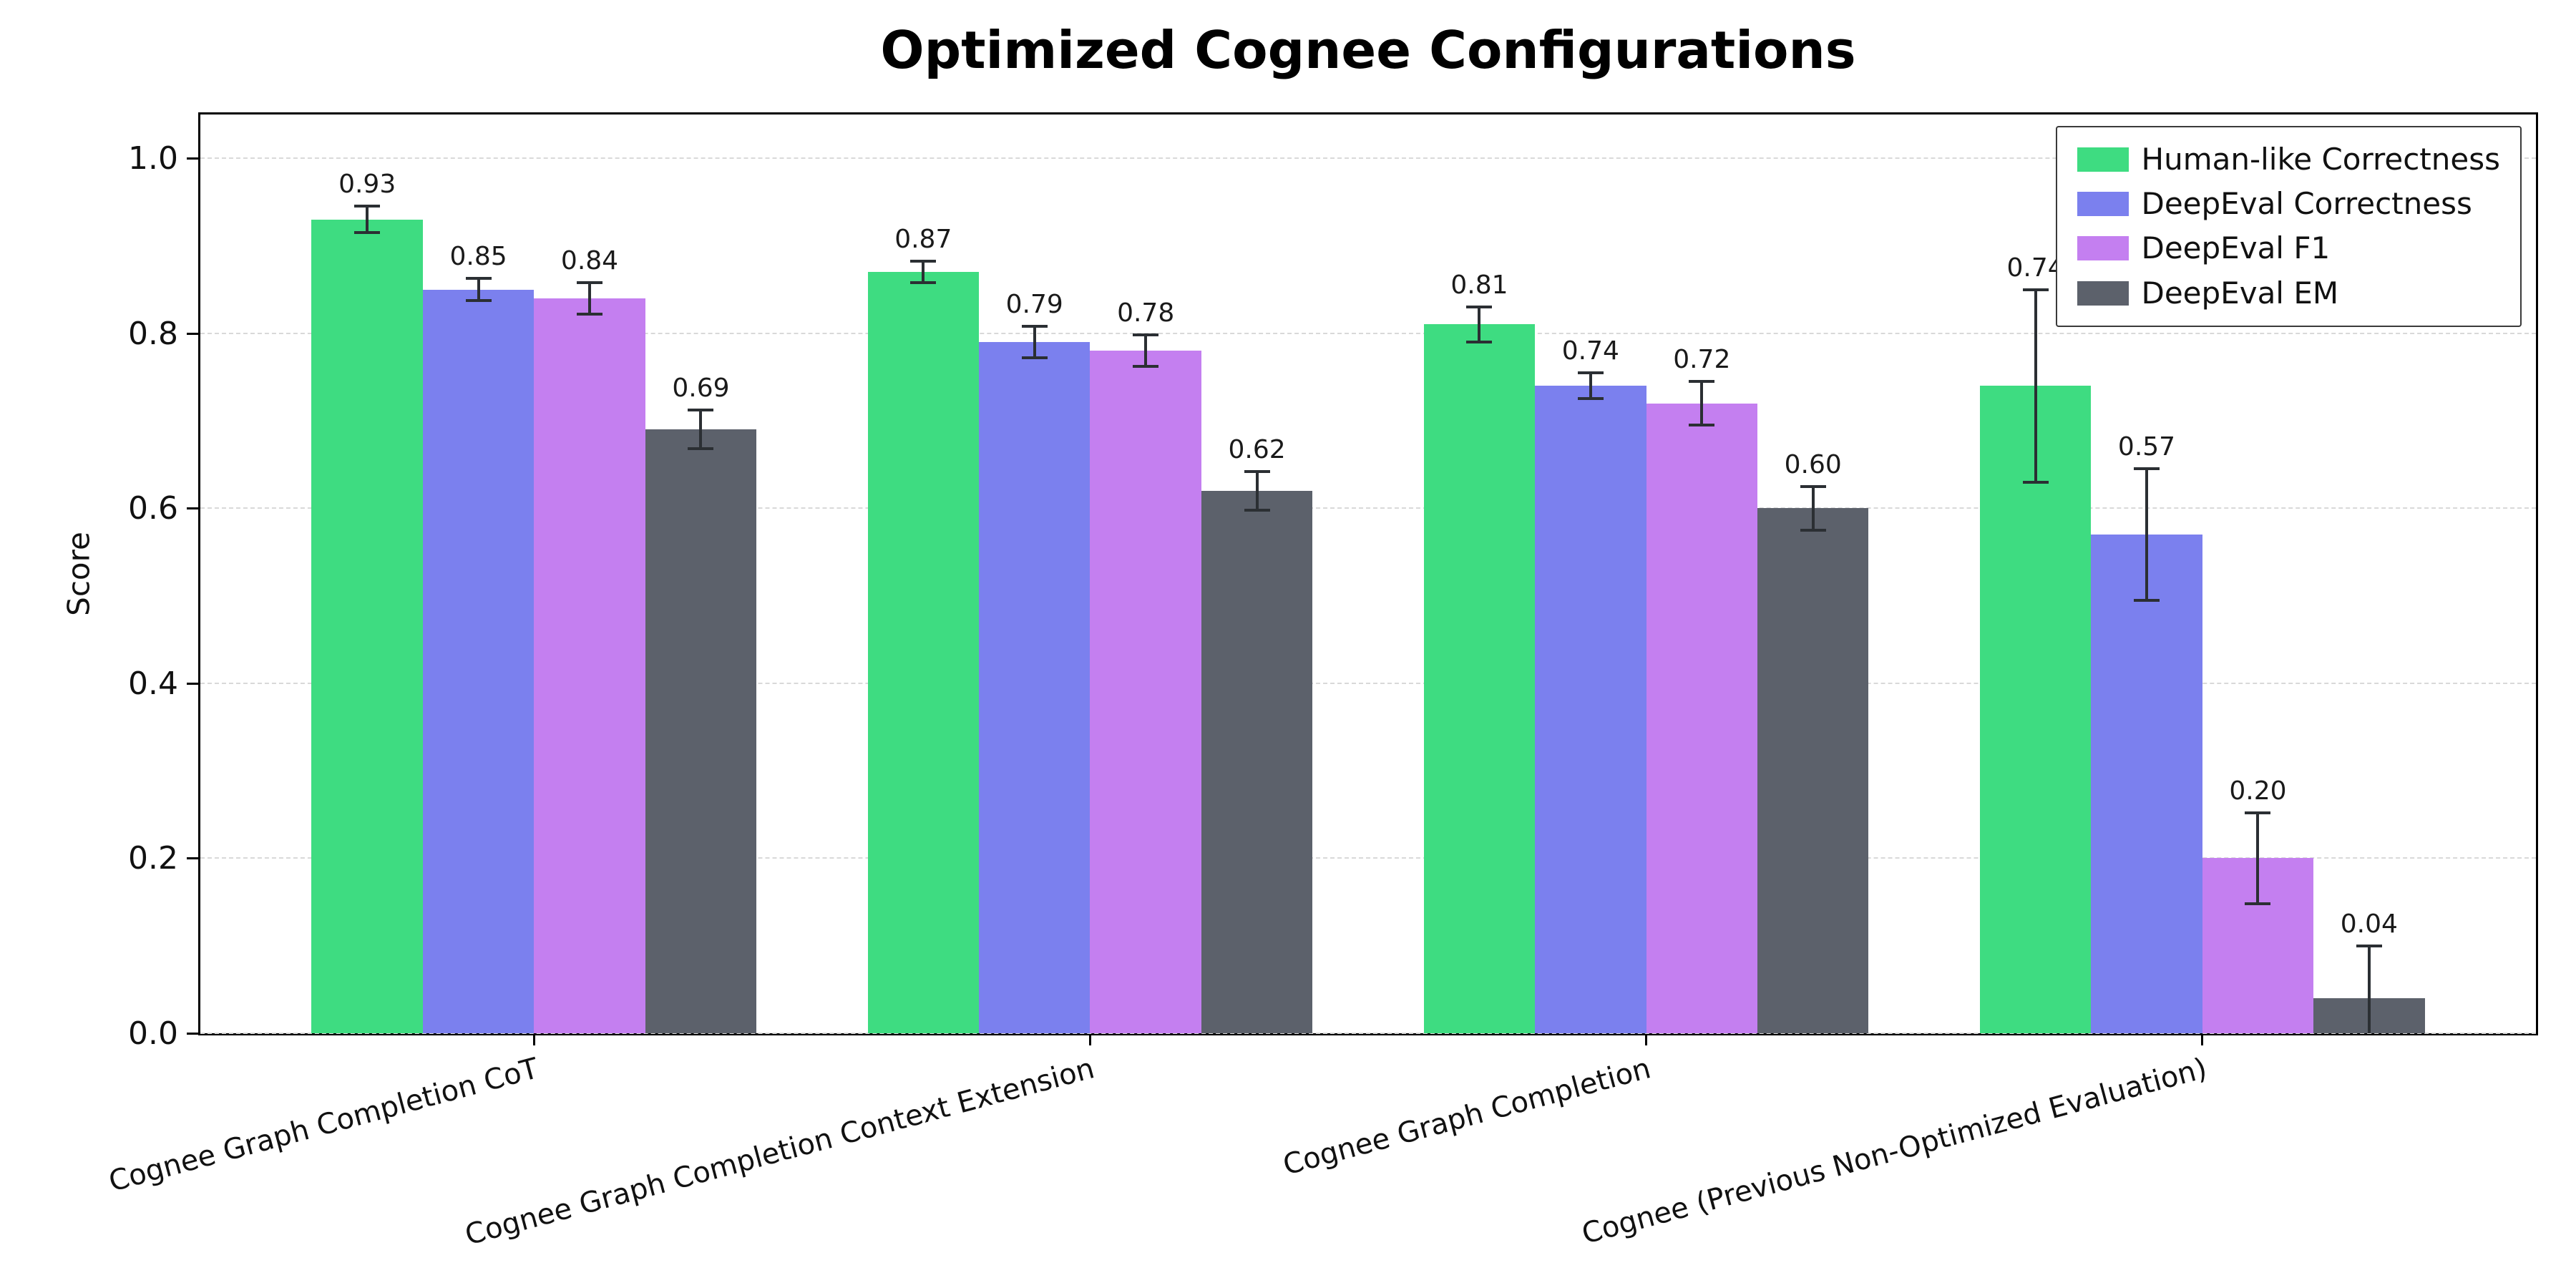 The width and height of the screenshot is (2576, 1288). Describe the element at coordinates (2146, 447) in the screenshot. I see `bar-value-label: 0.57` at that location.